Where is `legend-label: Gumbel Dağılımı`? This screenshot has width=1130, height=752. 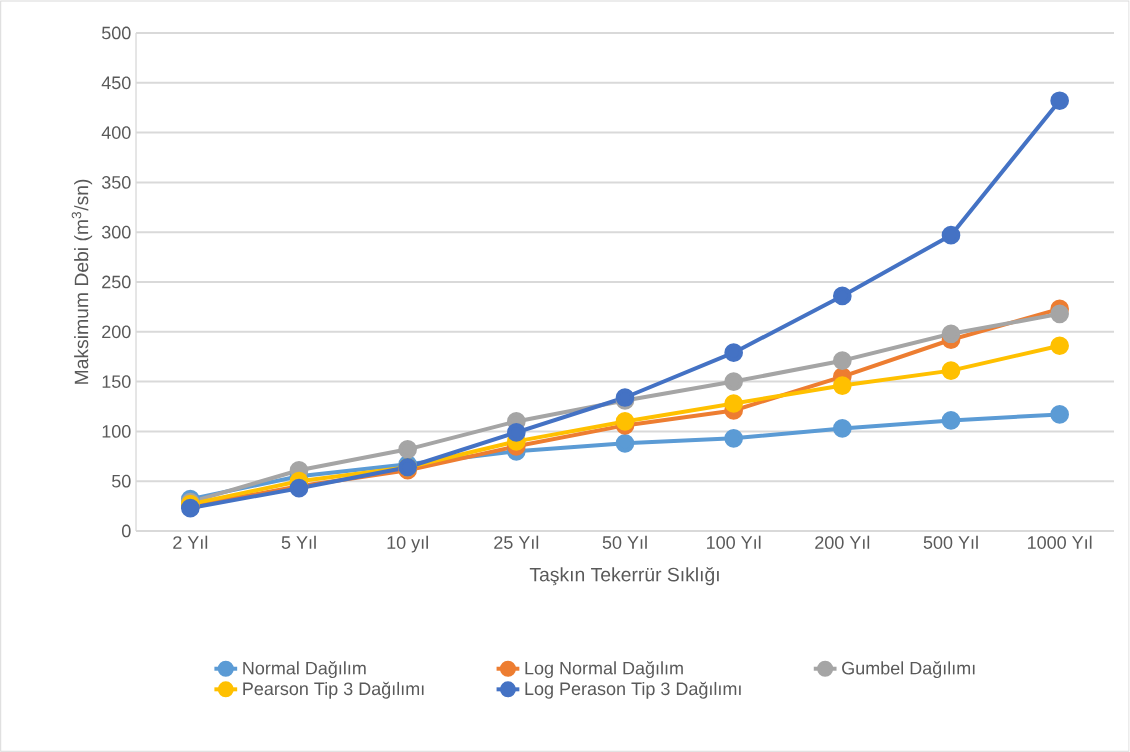 legend-label: Gumbel Dağılımı is located at coordinates (908, 670).